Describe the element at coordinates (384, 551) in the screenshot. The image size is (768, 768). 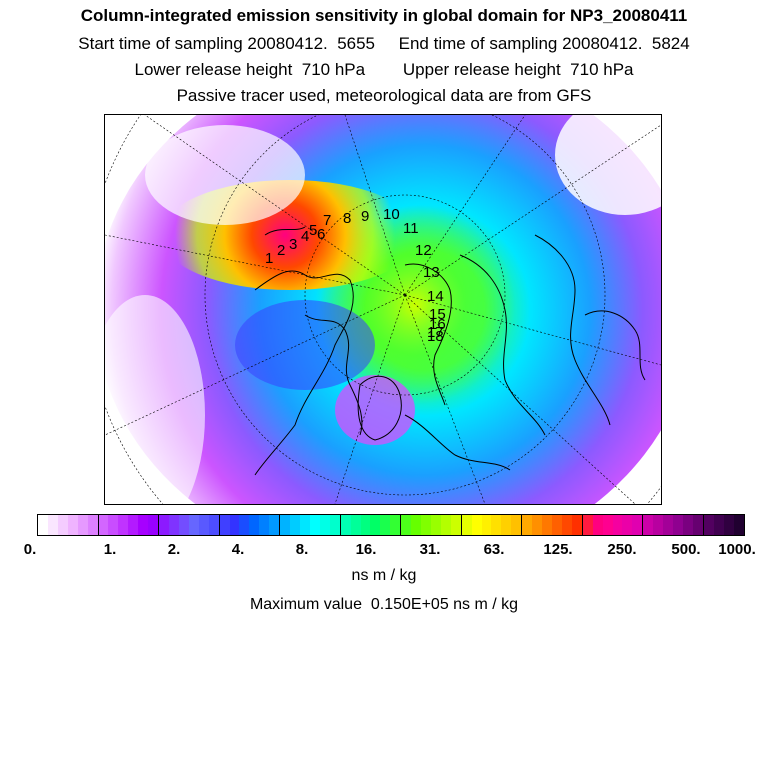
I see `color-scale-tick-labels: 0. 1. 2. 4. 8. 16. 31. 63. 125. 250. 500. 1000.` at that location.